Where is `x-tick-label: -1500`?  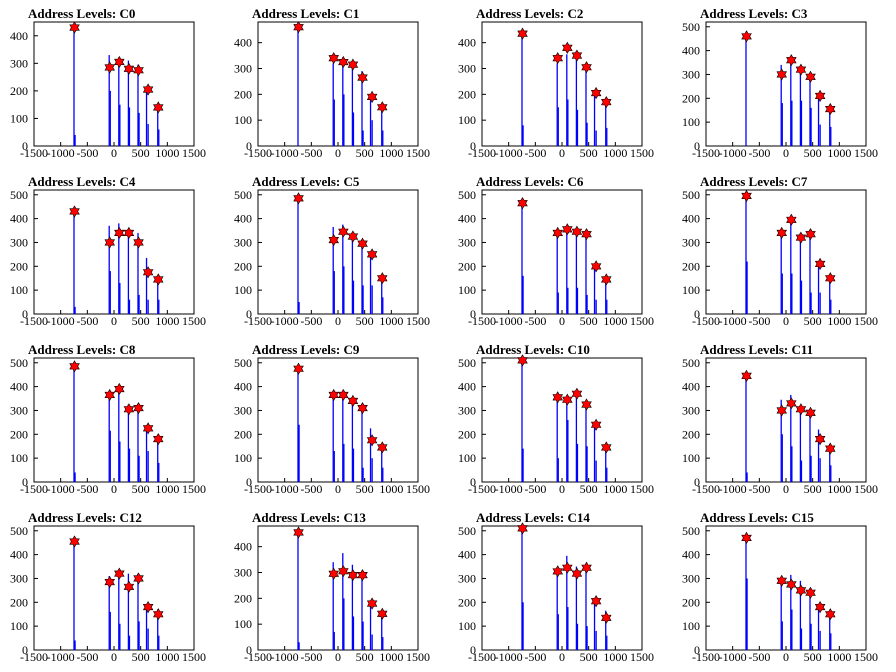
x-tick-label: -1500 is located at coordinates (706, 153).